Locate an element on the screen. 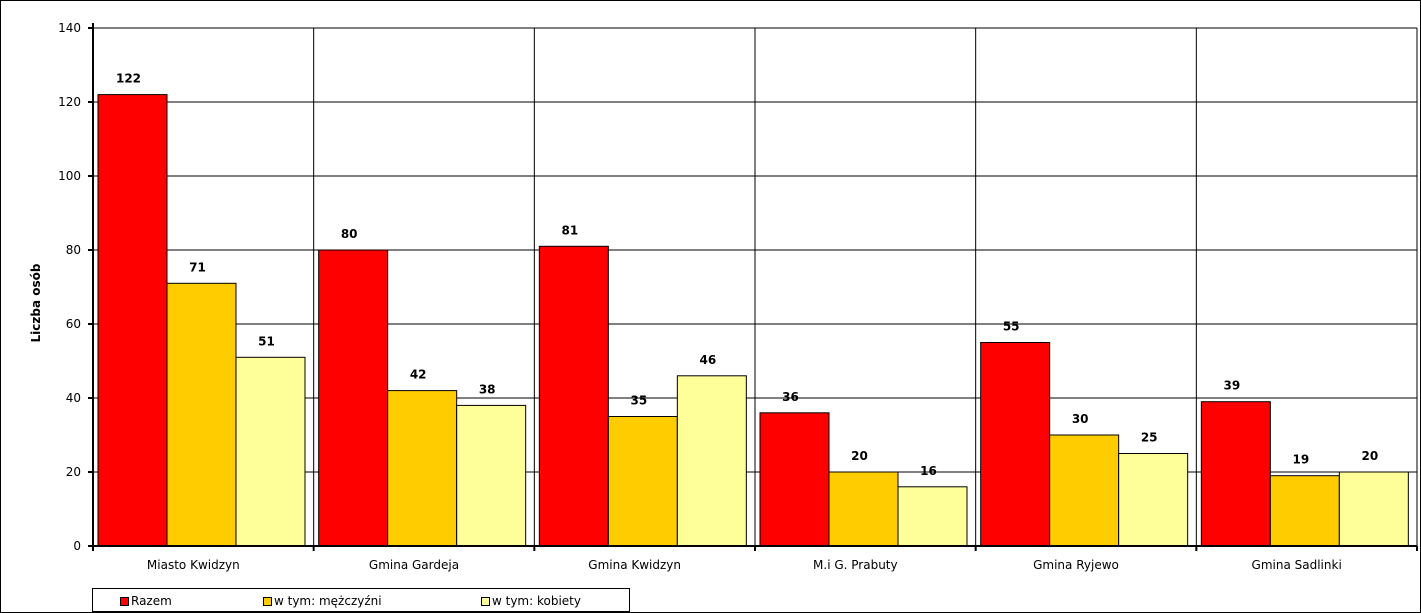 The width and height of the screenshot is (1421, 613). data-label: 25 is located at coordinates (1149, 438).